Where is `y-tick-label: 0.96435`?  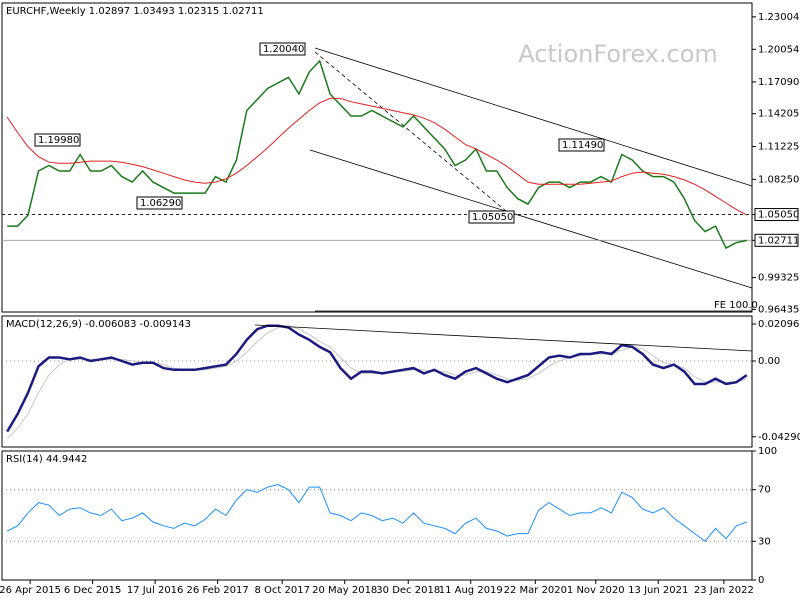
y-tick-label: 0.96435 is located at coordinates (778, 309).